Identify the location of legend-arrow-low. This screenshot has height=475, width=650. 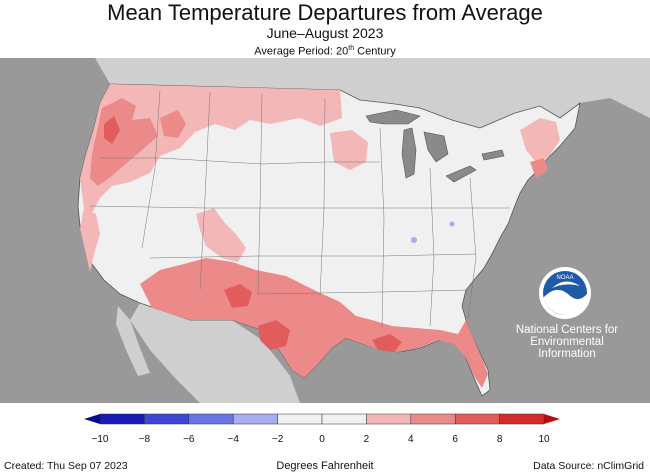
(92, 419).